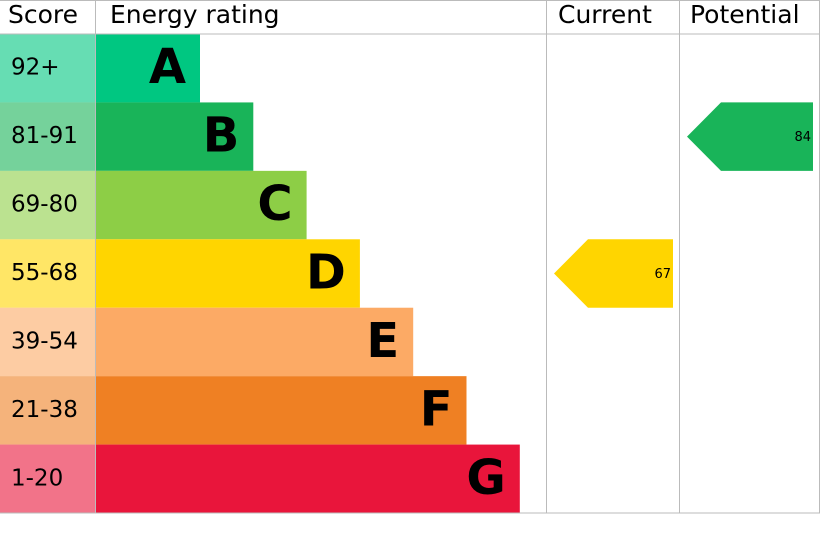  What do you see at coordinates (35, 68) in the screenshot?
I see `score-label: 92+` at bounding box center [35, 68].